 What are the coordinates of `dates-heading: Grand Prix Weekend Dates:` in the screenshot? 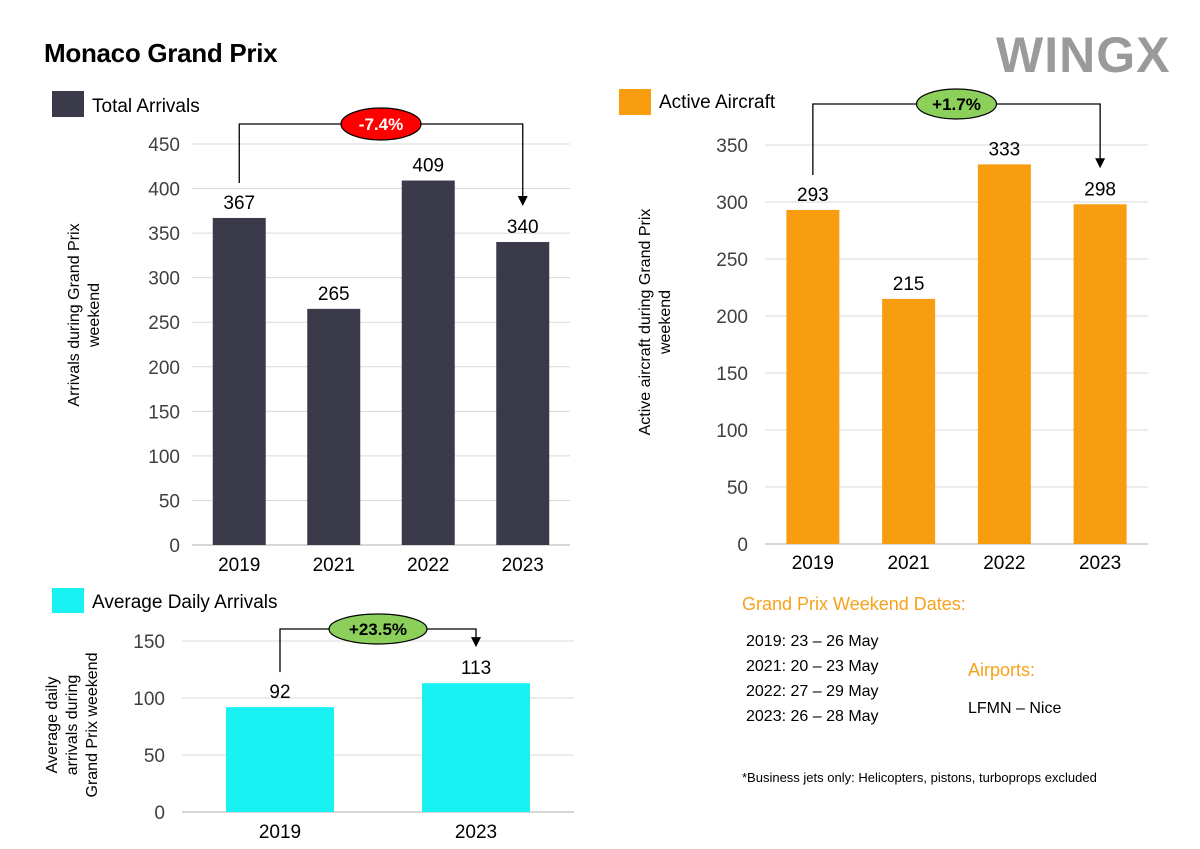 It's located at (854, 604).